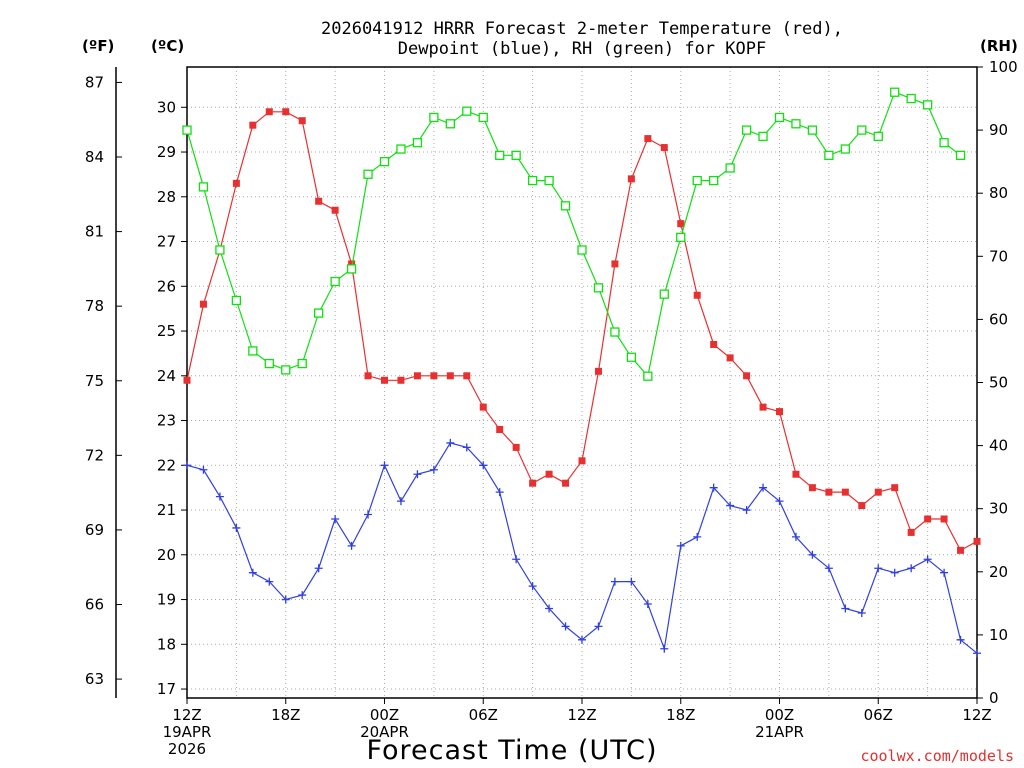 The height and width of the screenshot is (768, 1024). Describe the element at coordinates (166, 331) in the screenshot. I see `celsius-tick-label: 25` at that location.